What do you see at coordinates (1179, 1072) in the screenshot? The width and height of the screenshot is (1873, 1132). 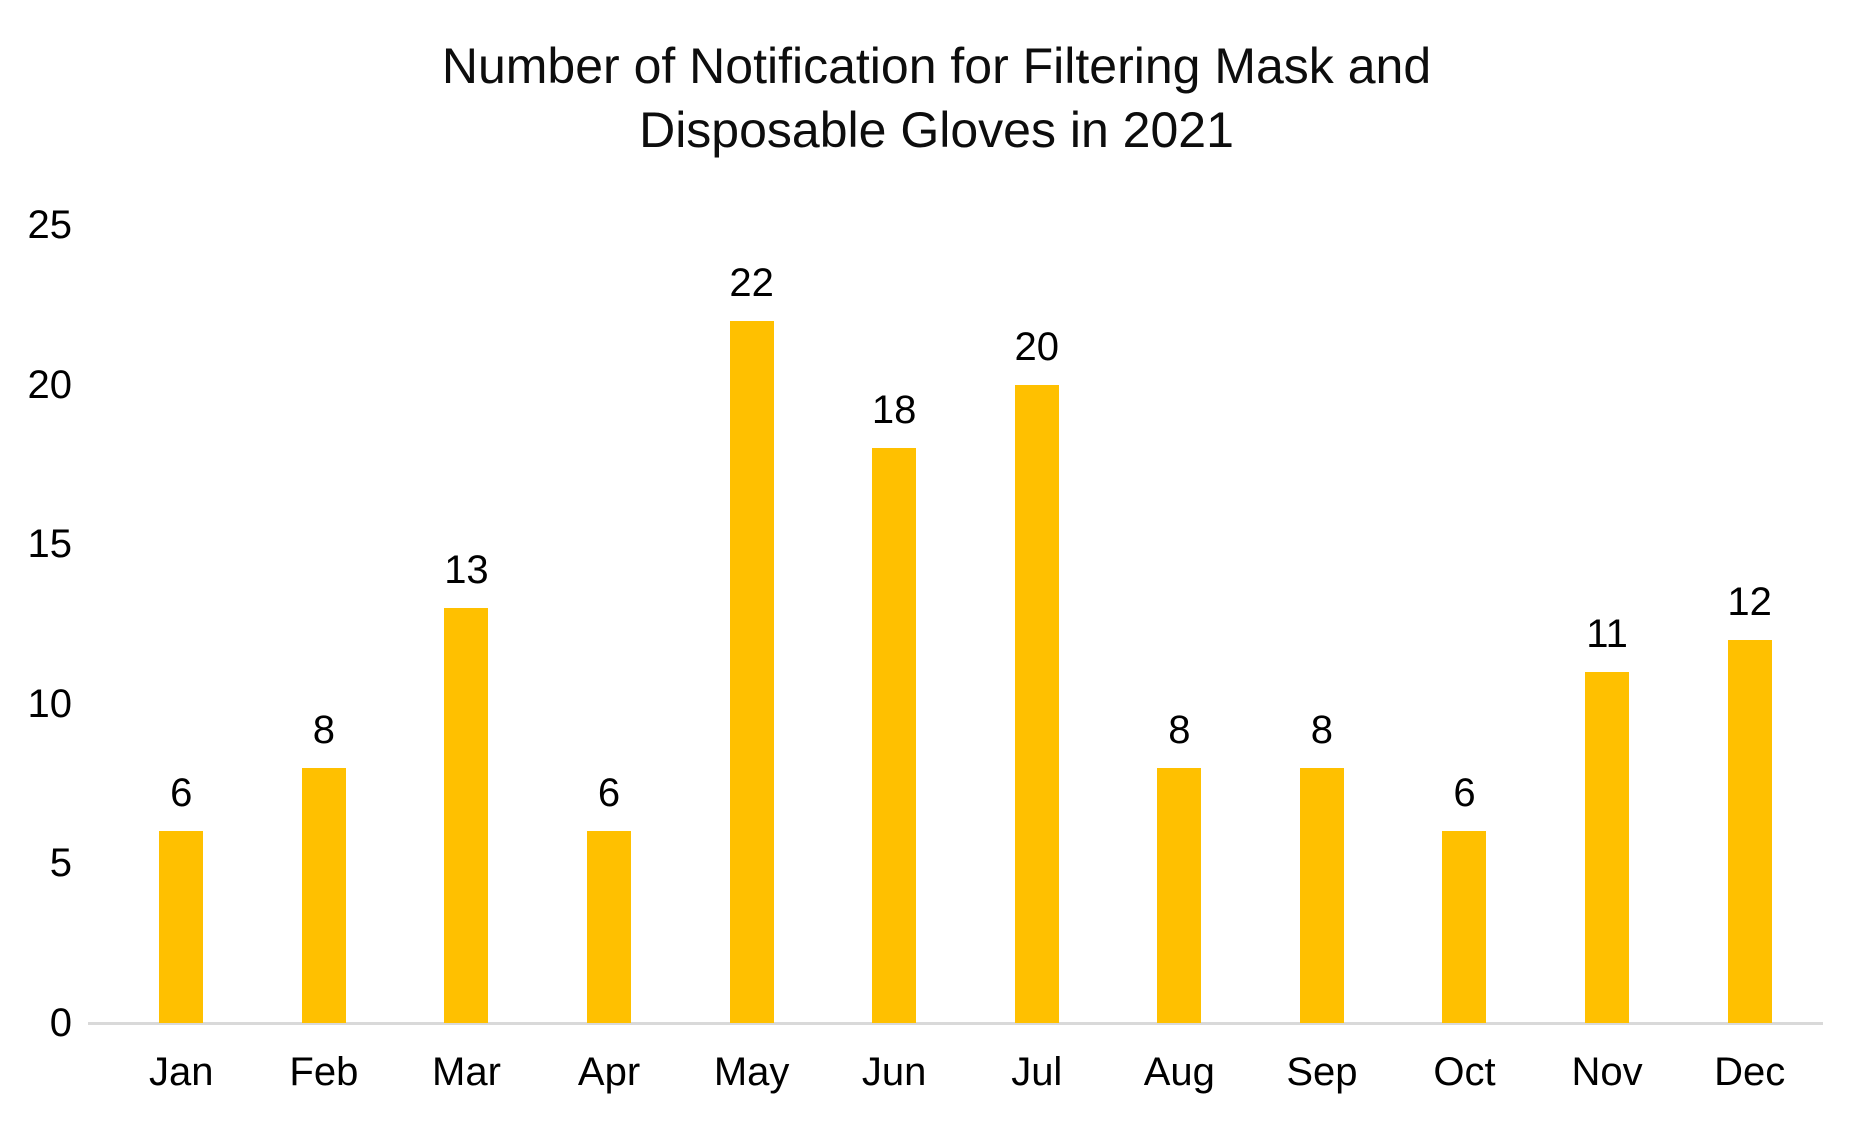 I see `x-tick-label: Aug` at bounding box center [1179, 1072].